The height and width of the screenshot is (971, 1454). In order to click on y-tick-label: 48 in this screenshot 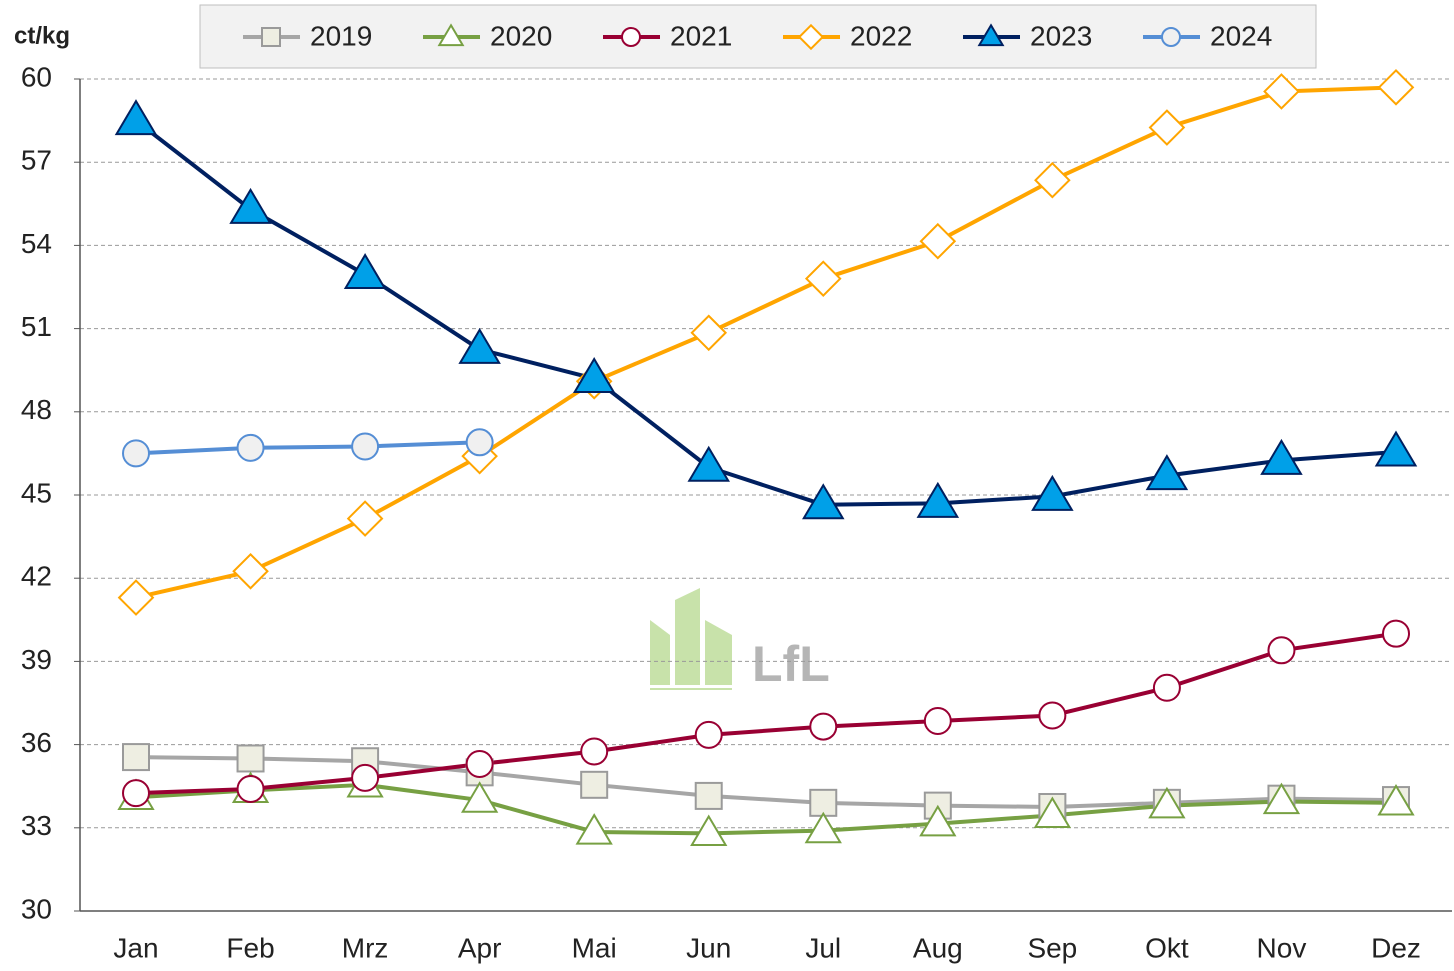, I will do `click(36, 409)`.